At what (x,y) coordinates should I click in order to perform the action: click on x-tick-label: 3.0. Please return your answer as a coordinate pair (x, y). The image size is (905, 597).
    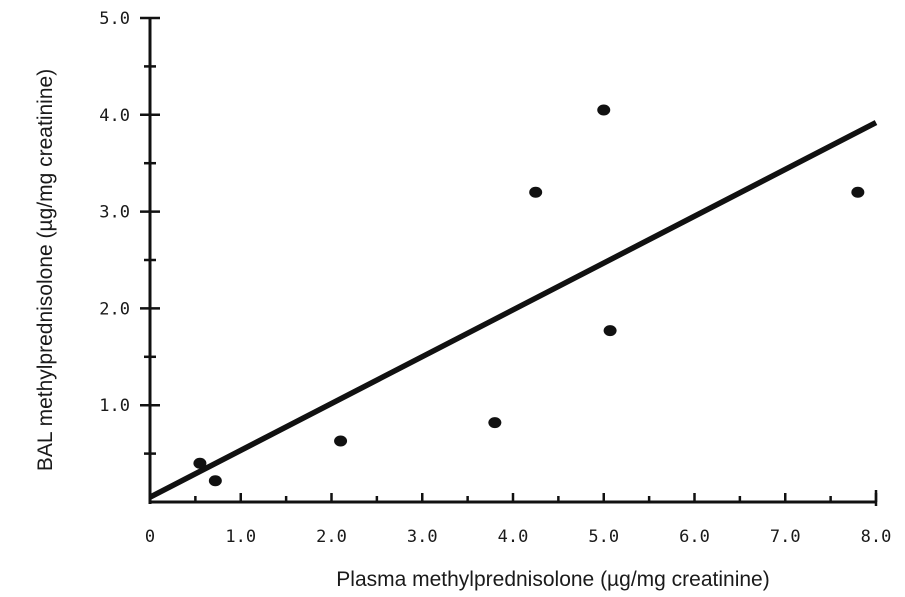
    Looking at the image, I should click on (422, 537).